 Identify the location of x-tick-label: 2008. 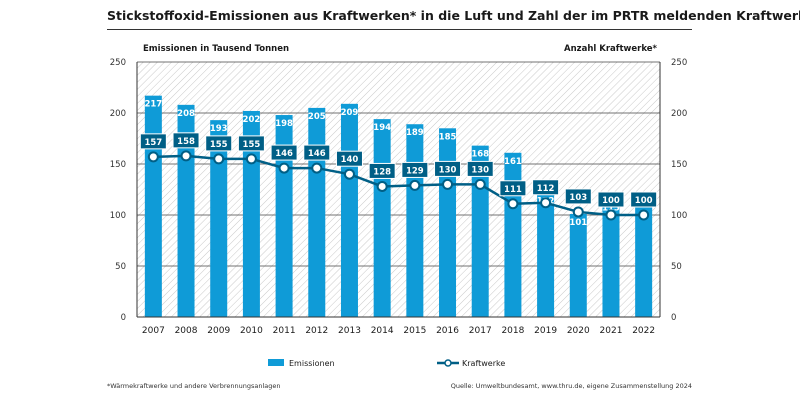
(186, 331).